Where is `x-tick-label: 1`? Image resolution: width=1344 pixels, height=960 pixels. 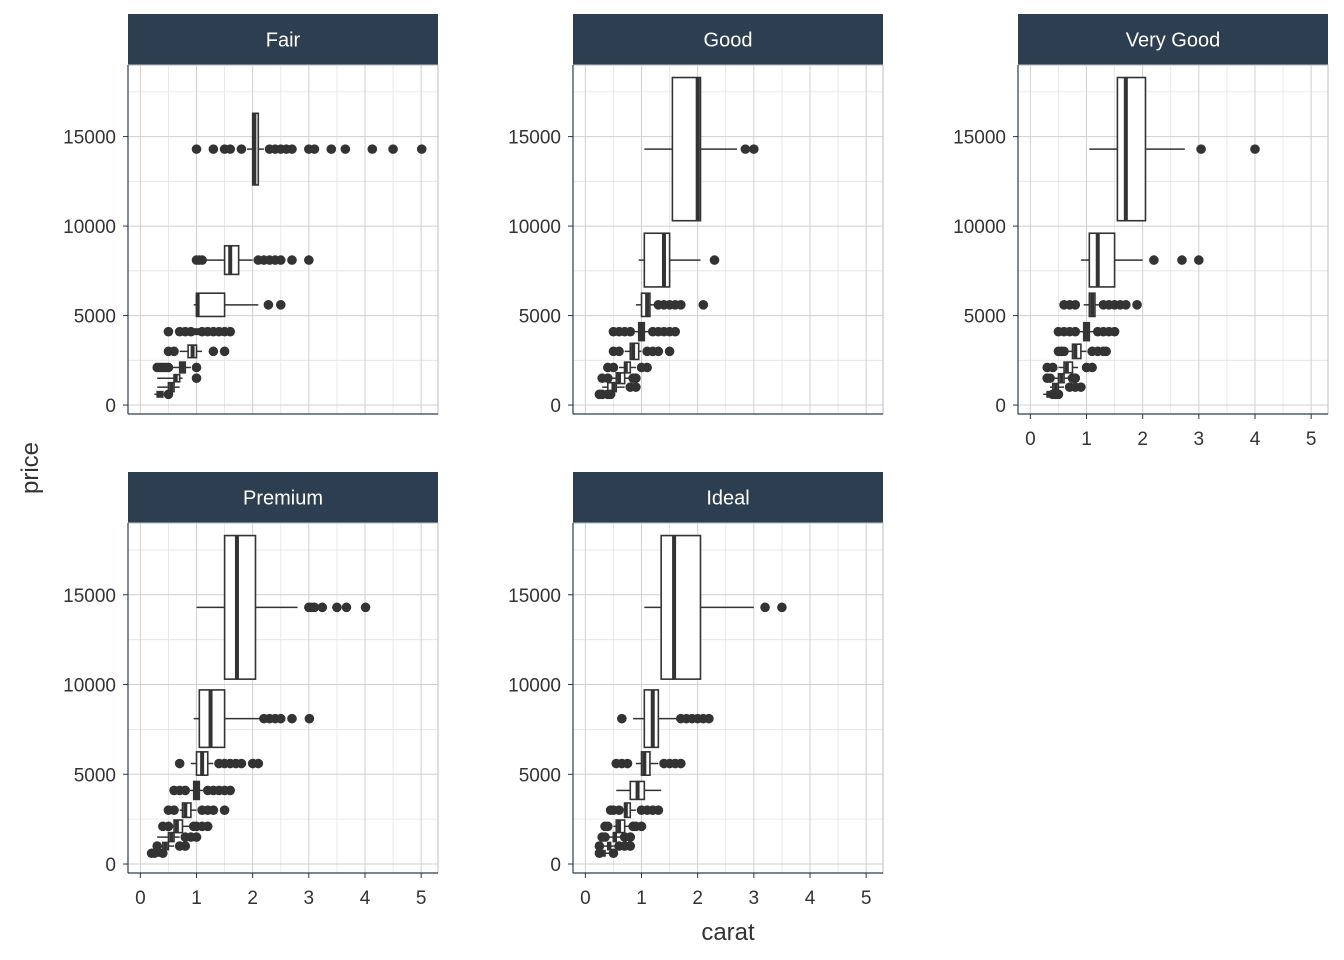
x-tick-label: 1 is located at coordinates (1086, 439).